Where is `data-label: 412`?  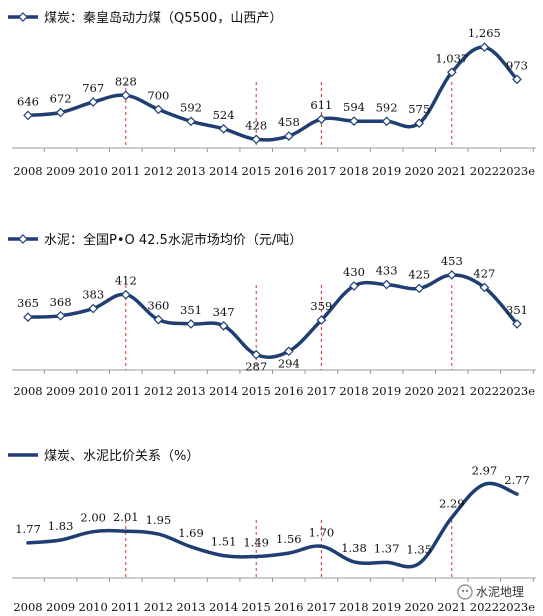
data-label: 412 is located at coordinates (126, 281).